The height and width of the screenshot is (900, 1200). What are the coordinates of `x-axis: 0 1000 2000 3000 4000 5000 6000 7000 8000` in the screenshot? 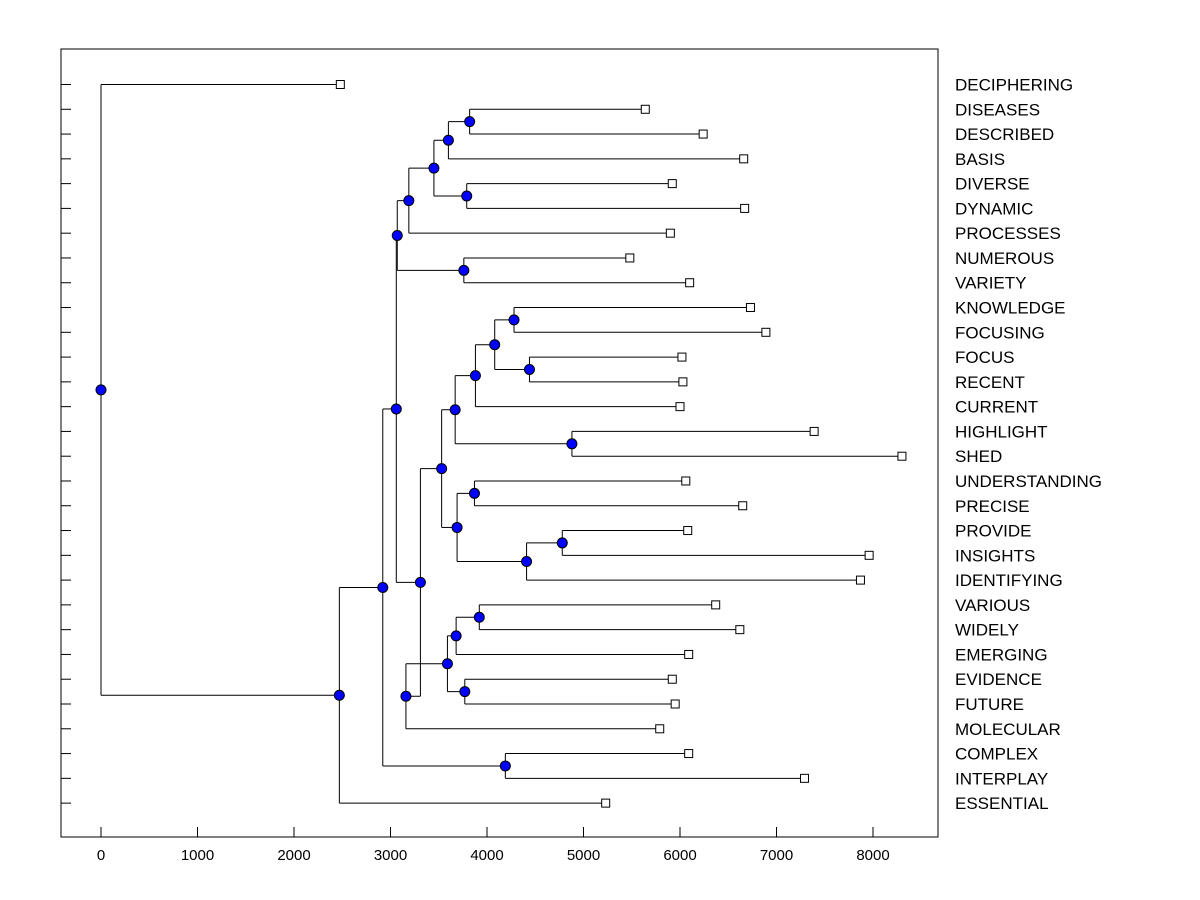 It's located at (493, 845).